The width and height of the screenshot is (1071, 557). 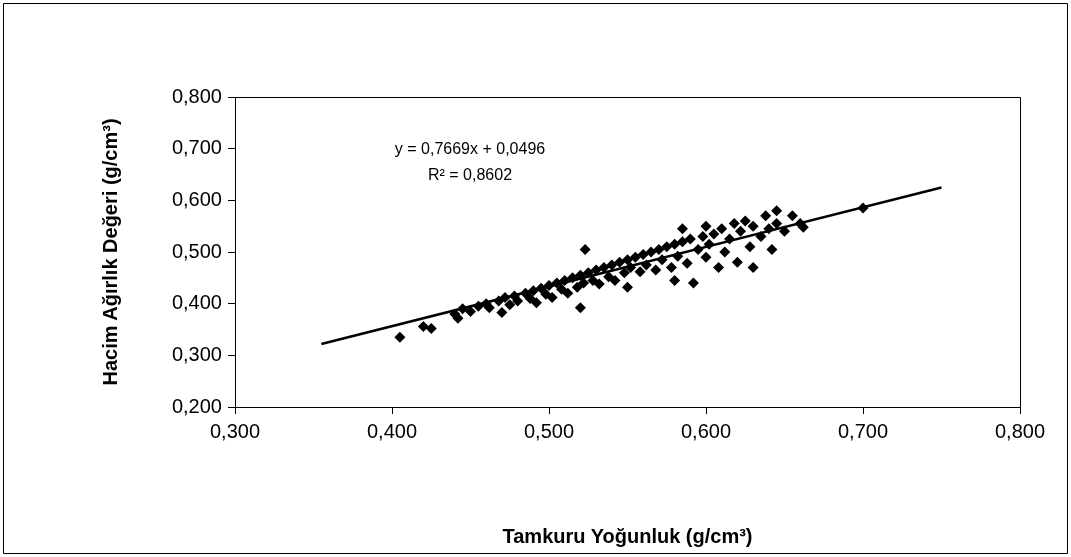 I want to click on y-tick-label: 0,400, so click(x=196, y=302).